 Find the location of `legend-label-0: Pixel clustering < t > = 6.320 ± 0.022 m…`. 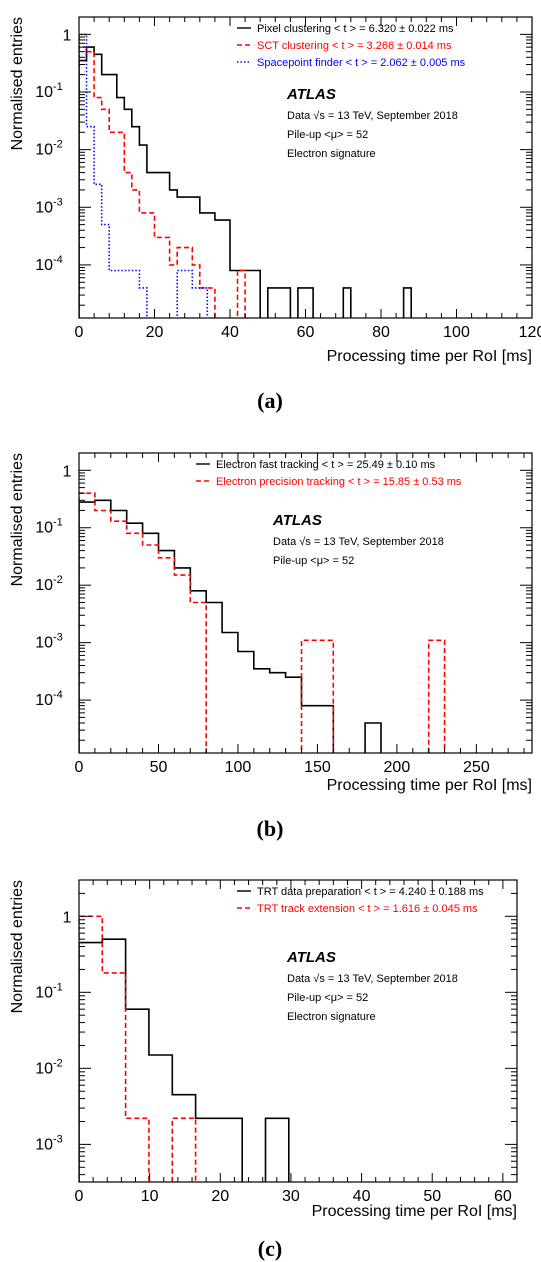

legend-label-0: Pixel clustering < t > = 6.320 ± 0.022 m… is located at coordinates (355, 29).